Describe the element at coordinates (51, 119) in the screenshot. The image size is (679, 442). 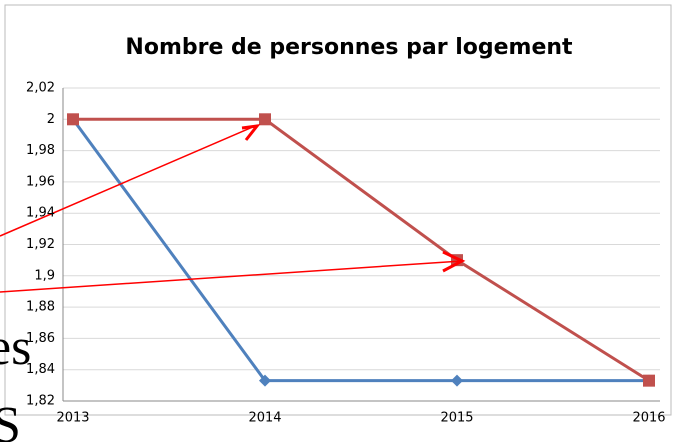
I see `y-tick-label: 2` at that location.